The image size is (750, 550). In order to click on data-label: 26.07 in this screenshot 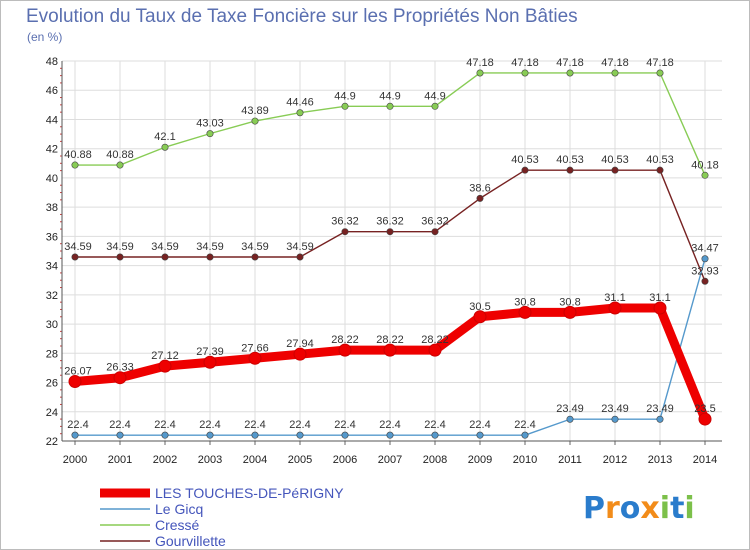, I will do `click(78, 372)`.